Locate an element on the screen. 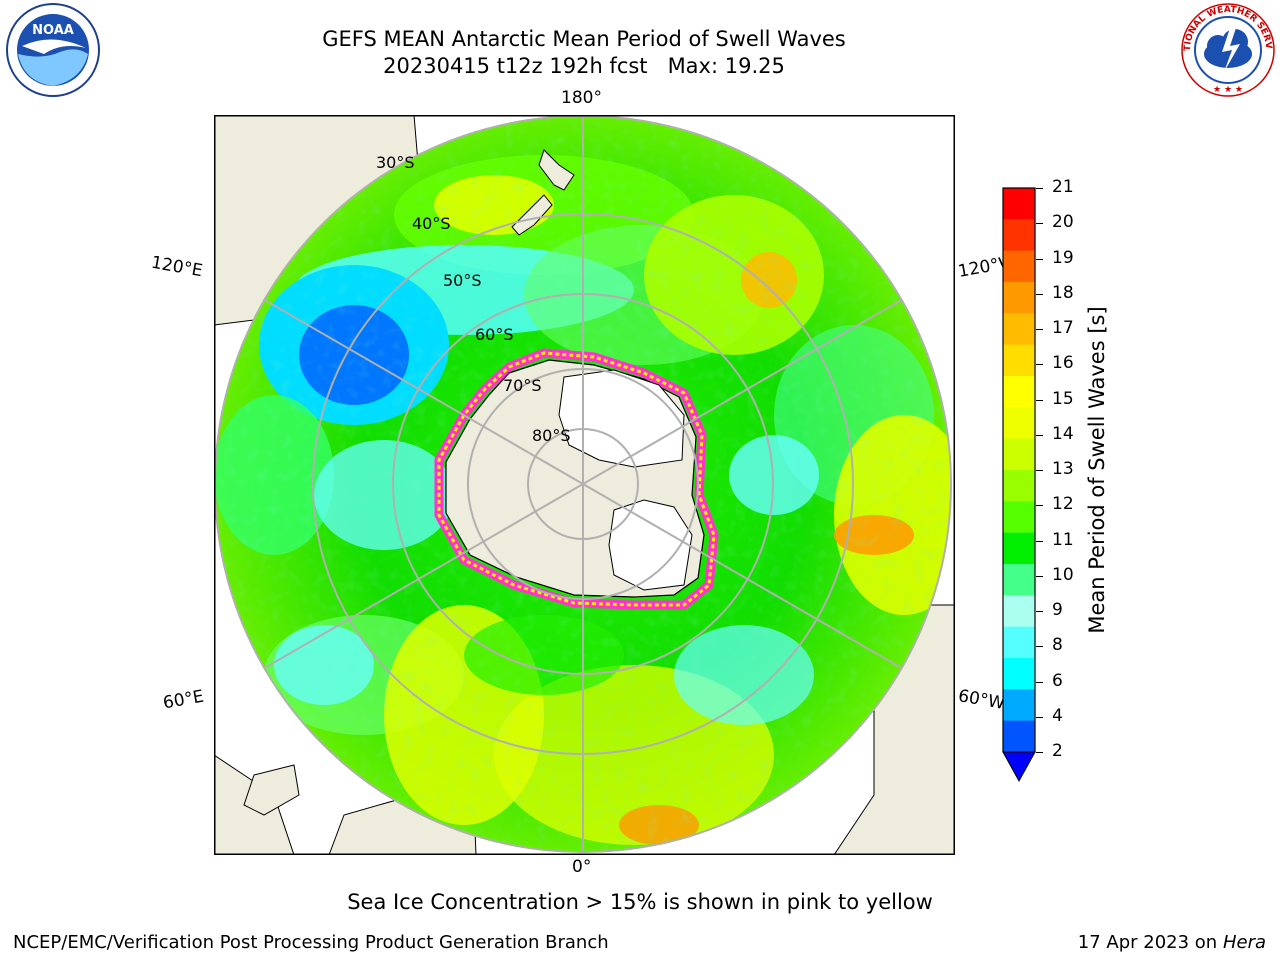 The height and width of the screenshot is (960, 1280). lon-label-120e: 120°E is located at coordinates (177, 267).